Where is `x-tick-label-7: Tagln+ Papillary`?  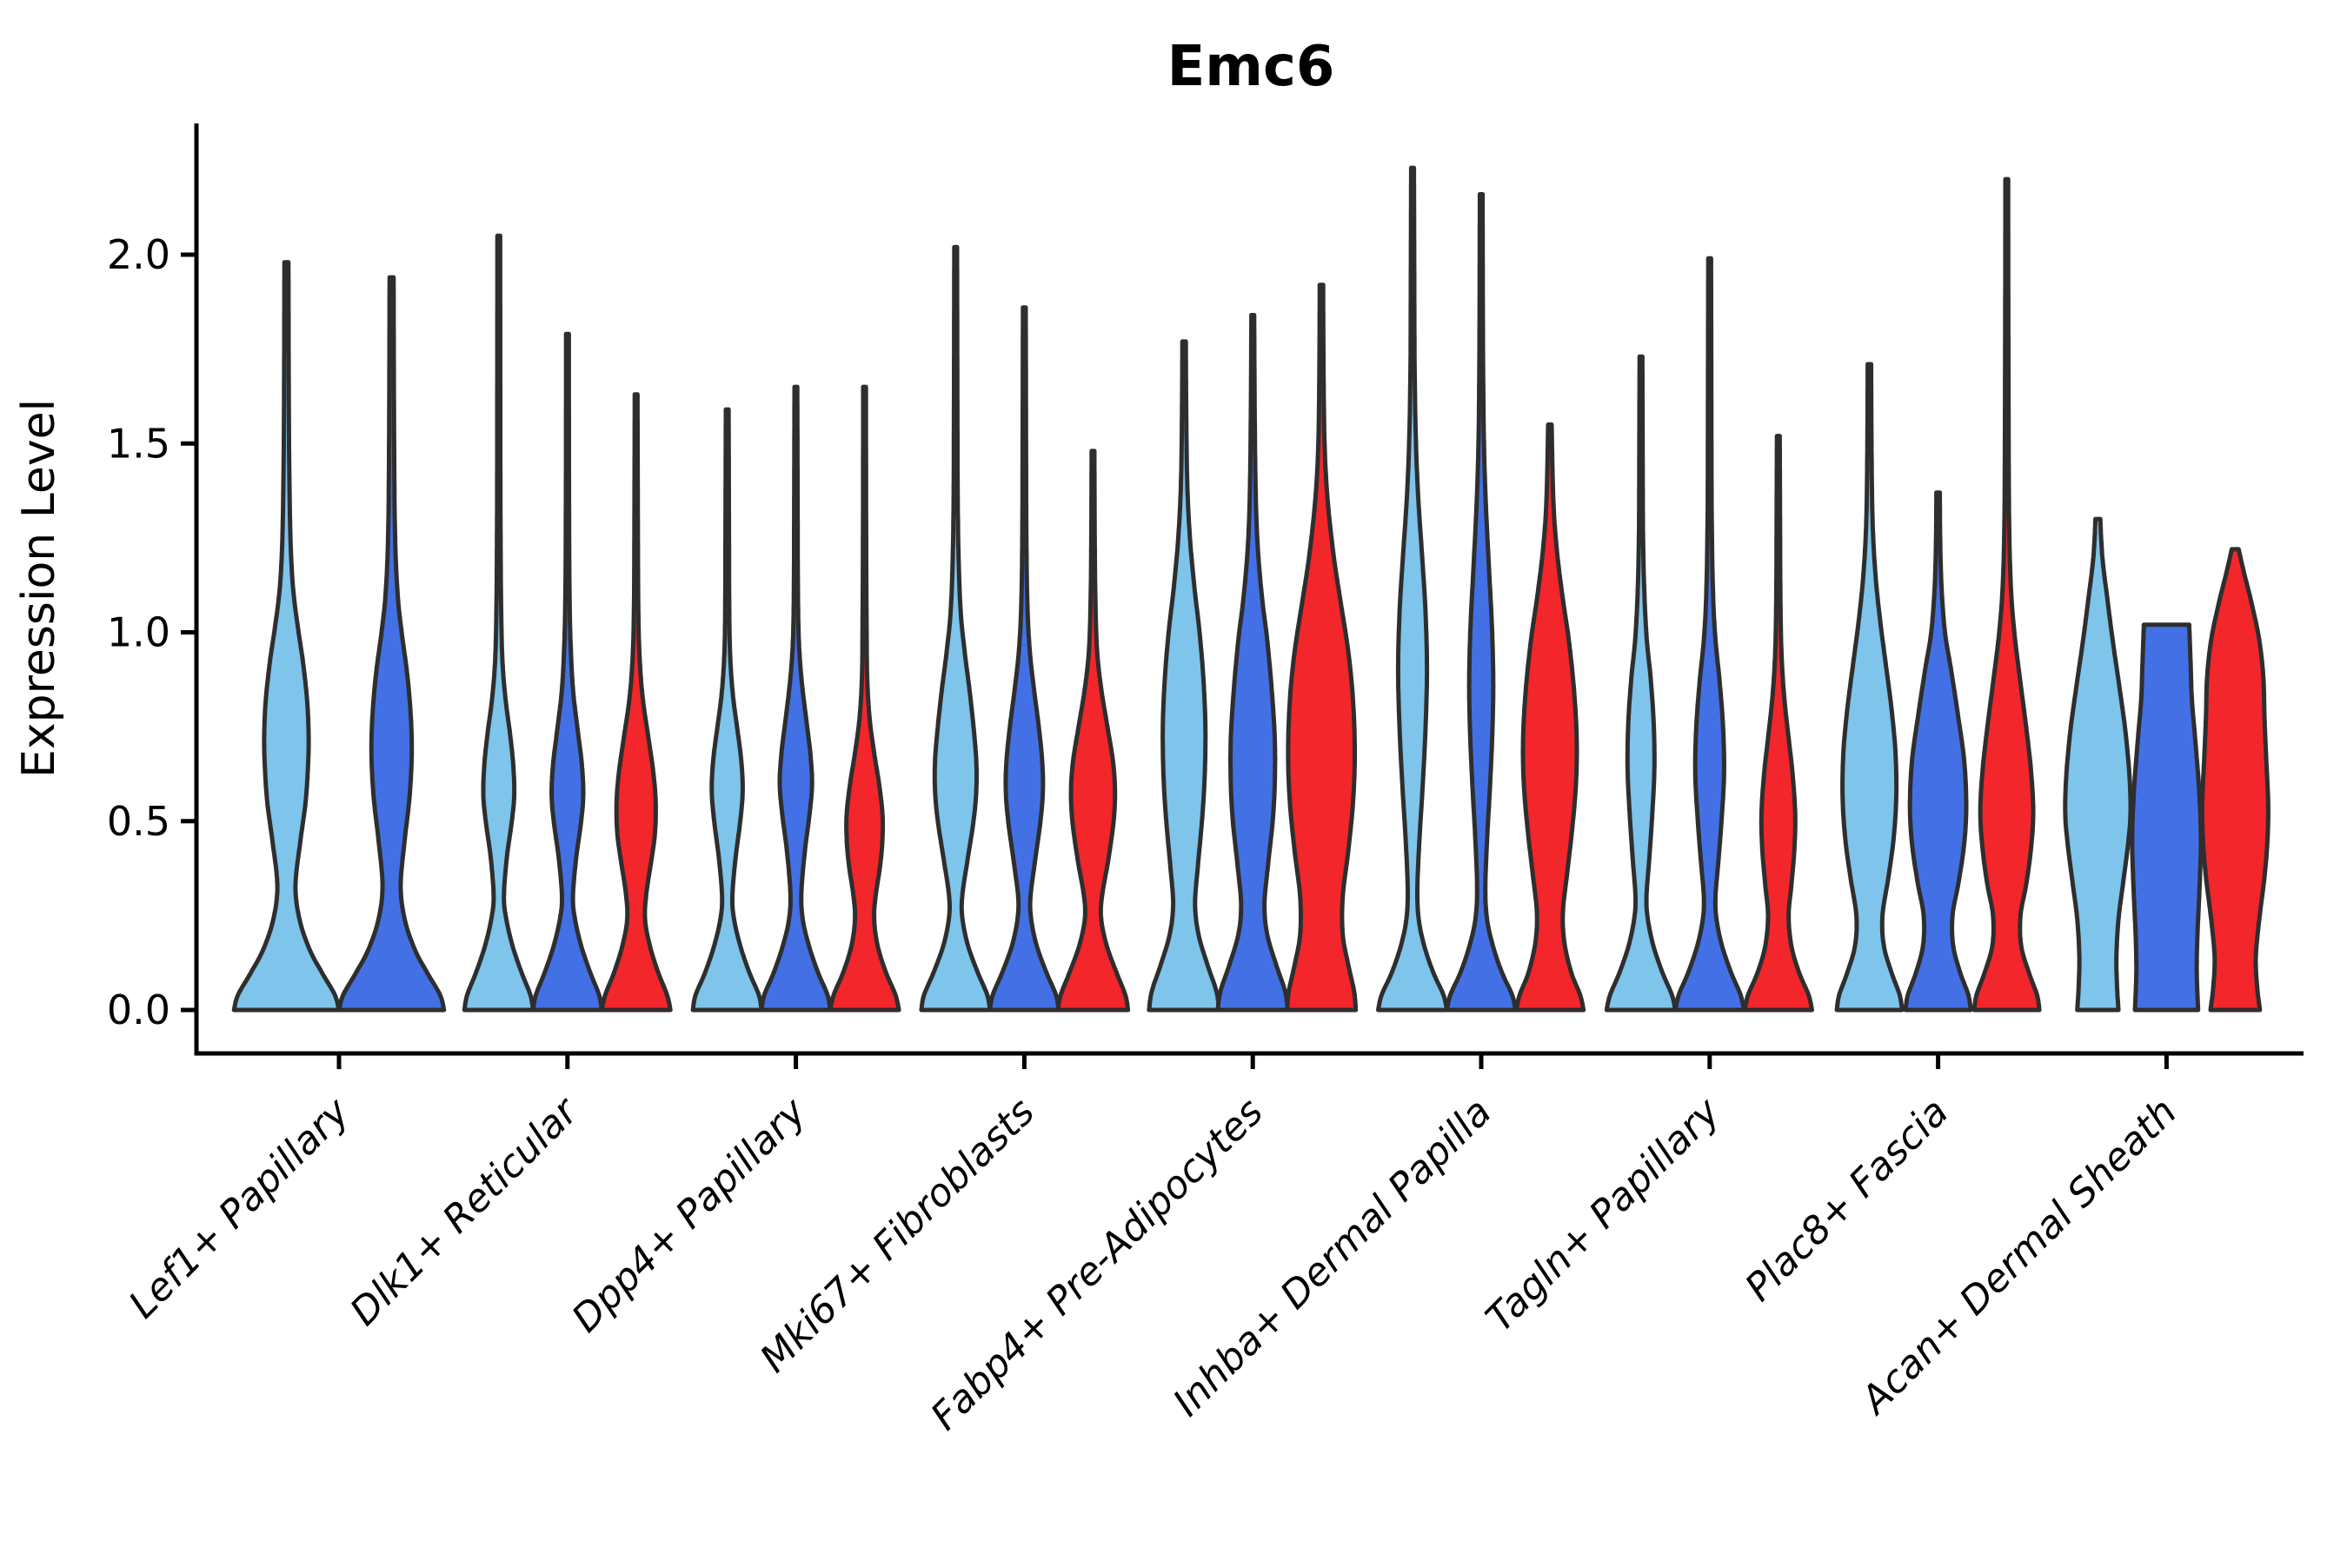 x-tick-label-7: Tagln+ Papillary is located at coordinates (1603, 1214).